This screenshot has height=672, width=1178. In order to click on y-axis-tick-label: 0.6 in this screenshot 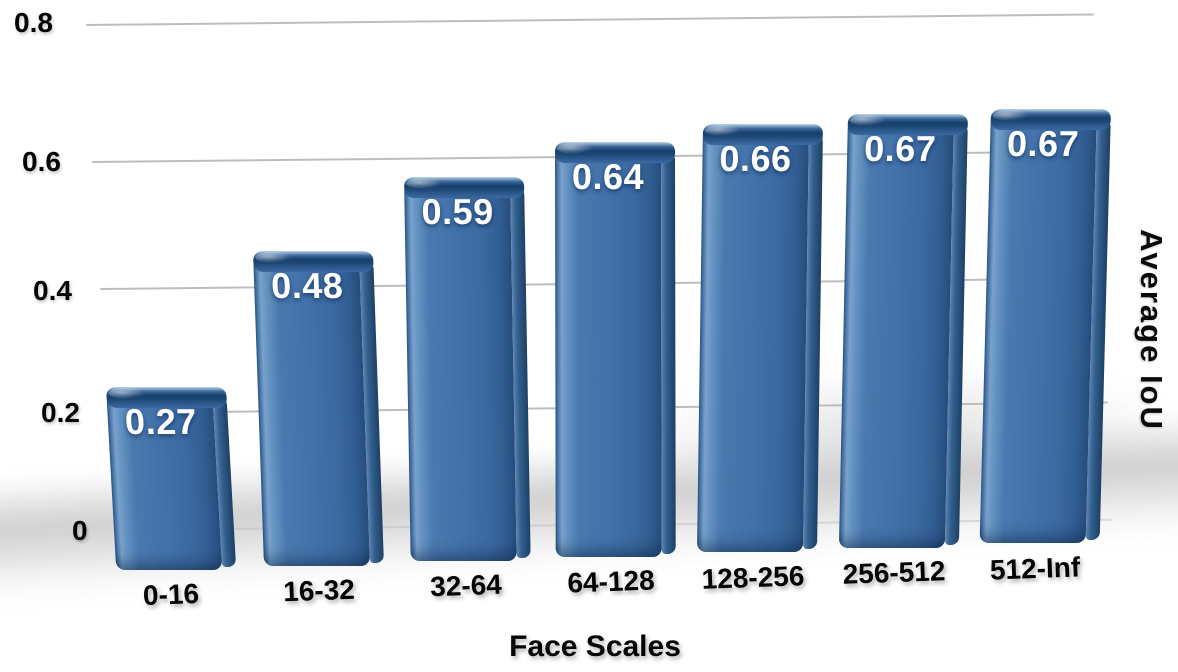, I will do `click(41, 161)`.